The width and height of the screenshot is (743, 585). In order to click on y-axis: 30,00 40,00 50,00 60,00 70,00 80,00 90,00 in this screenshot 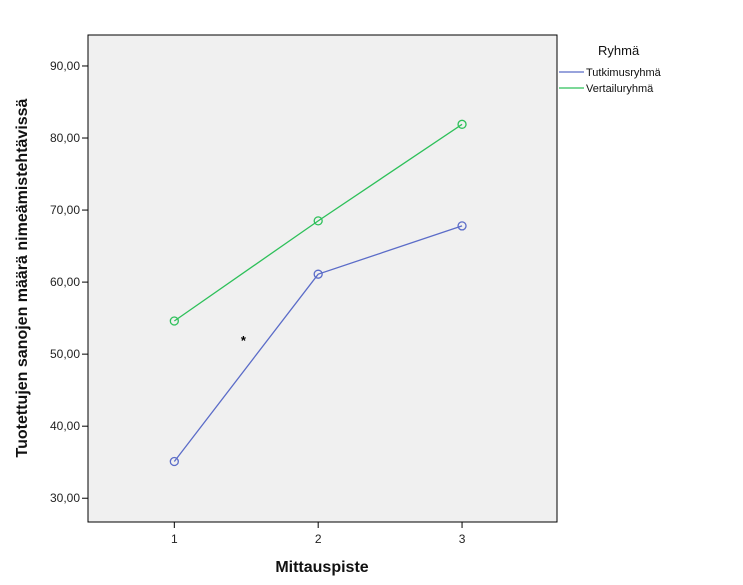, I will do `click(69, 282)`.